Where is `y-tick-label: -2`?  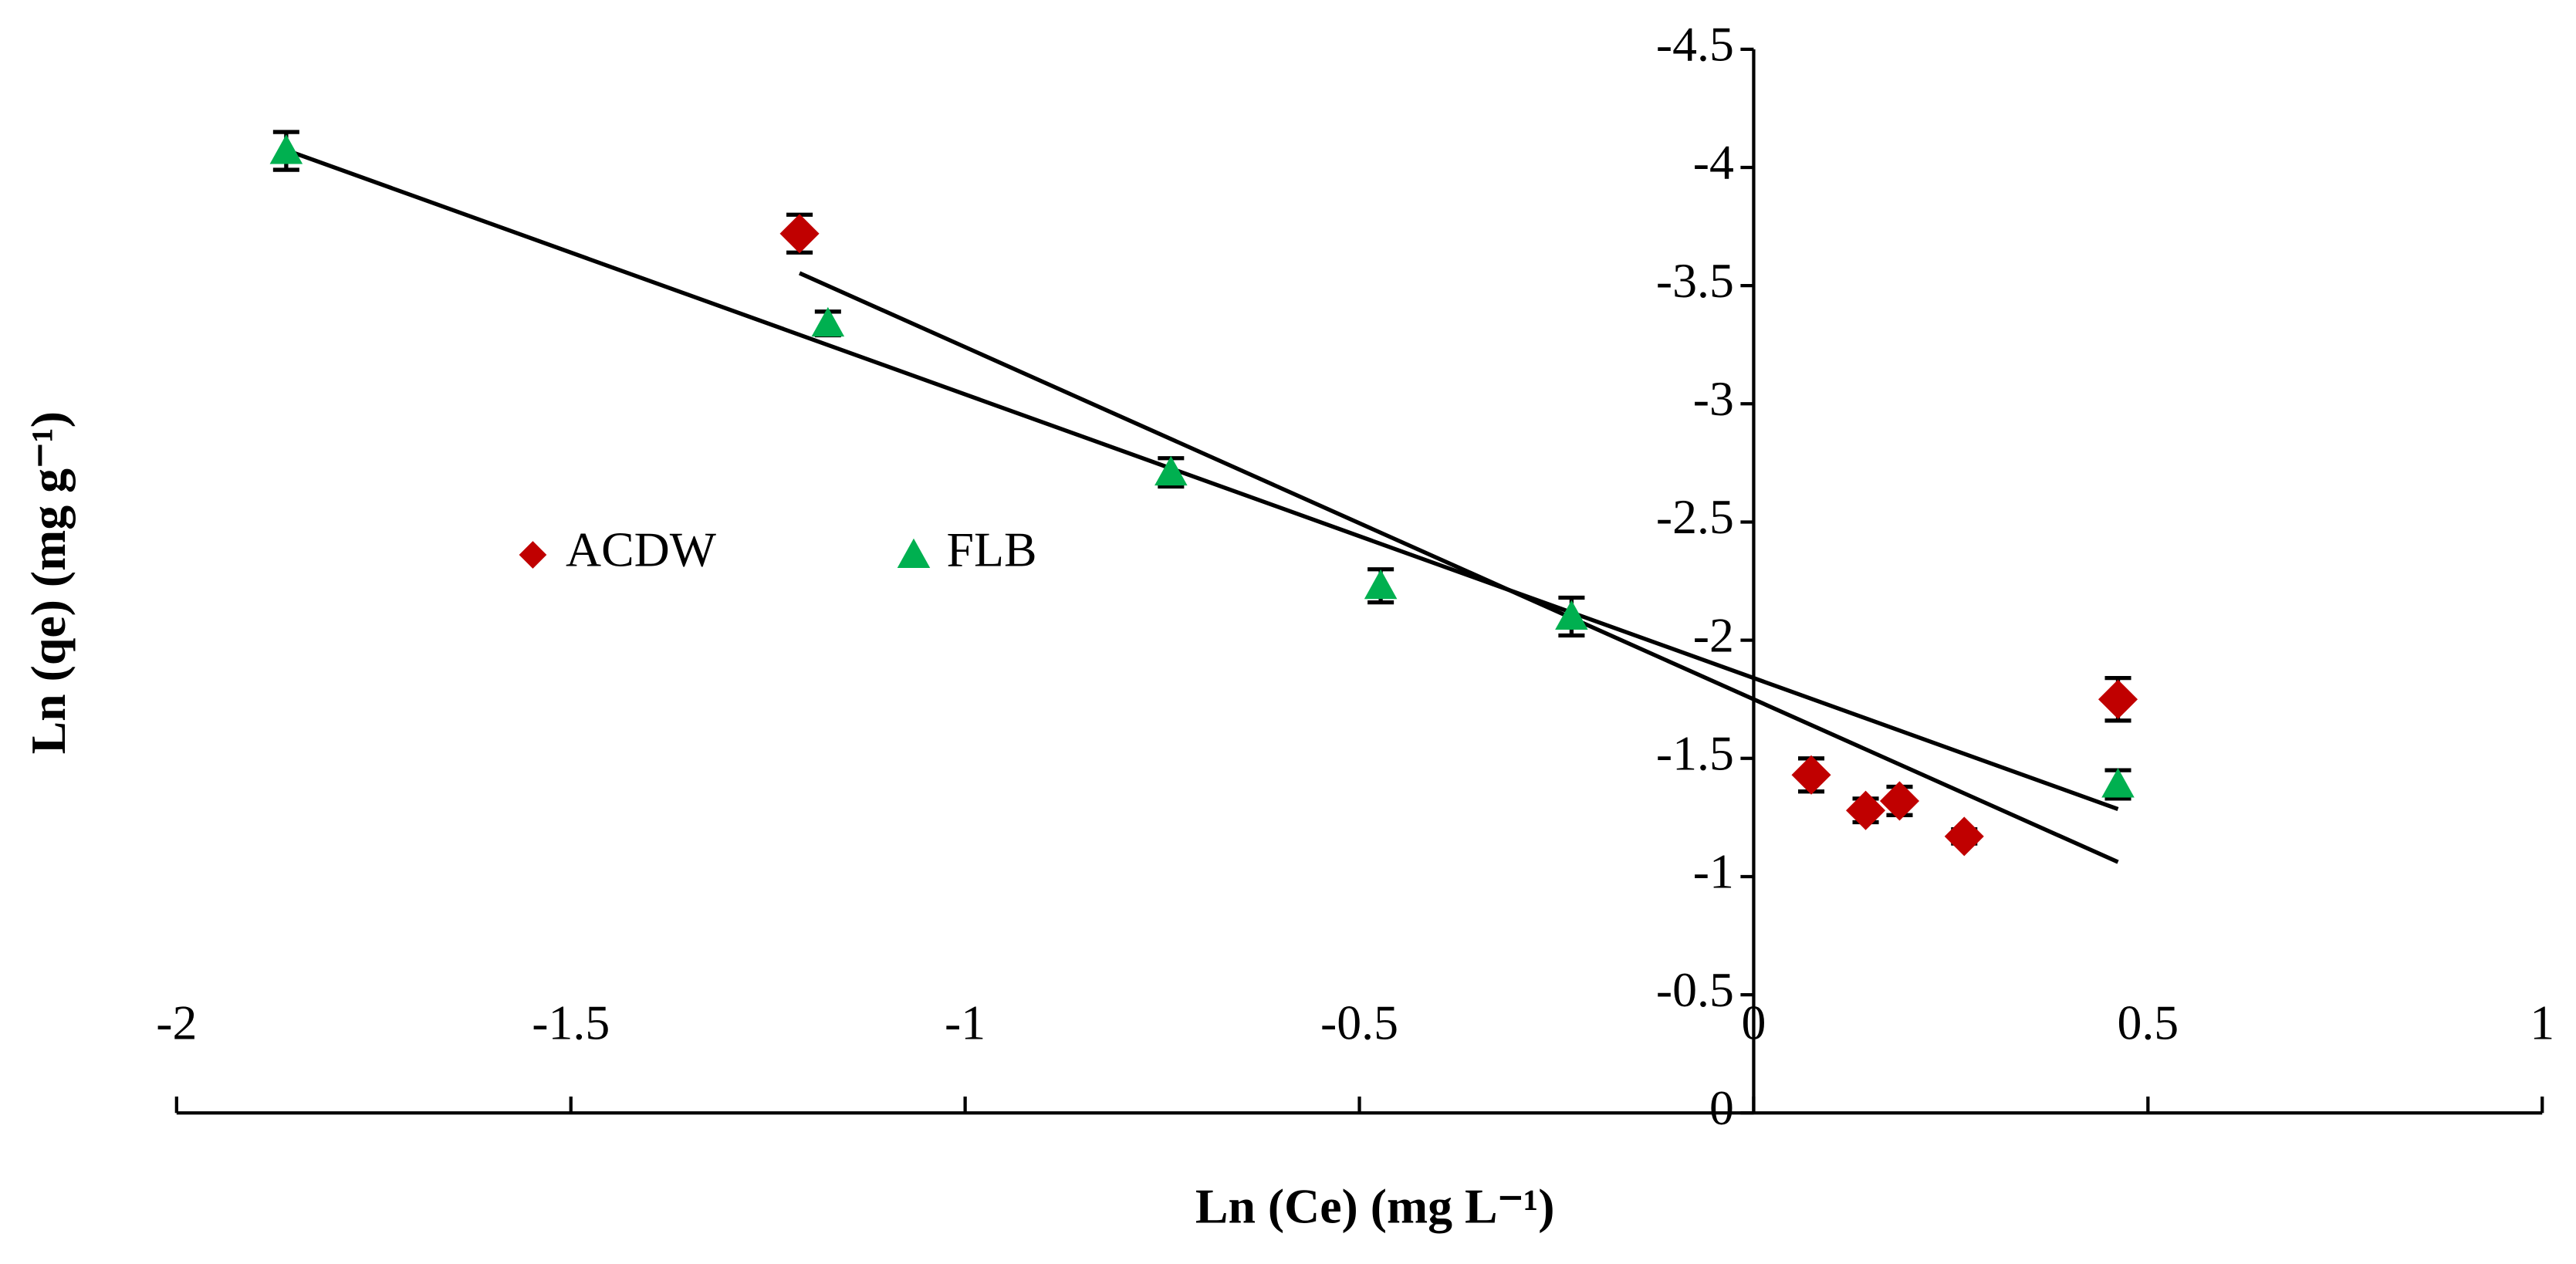
y-tick-label: -2 is located at coordinates (1713, 634).